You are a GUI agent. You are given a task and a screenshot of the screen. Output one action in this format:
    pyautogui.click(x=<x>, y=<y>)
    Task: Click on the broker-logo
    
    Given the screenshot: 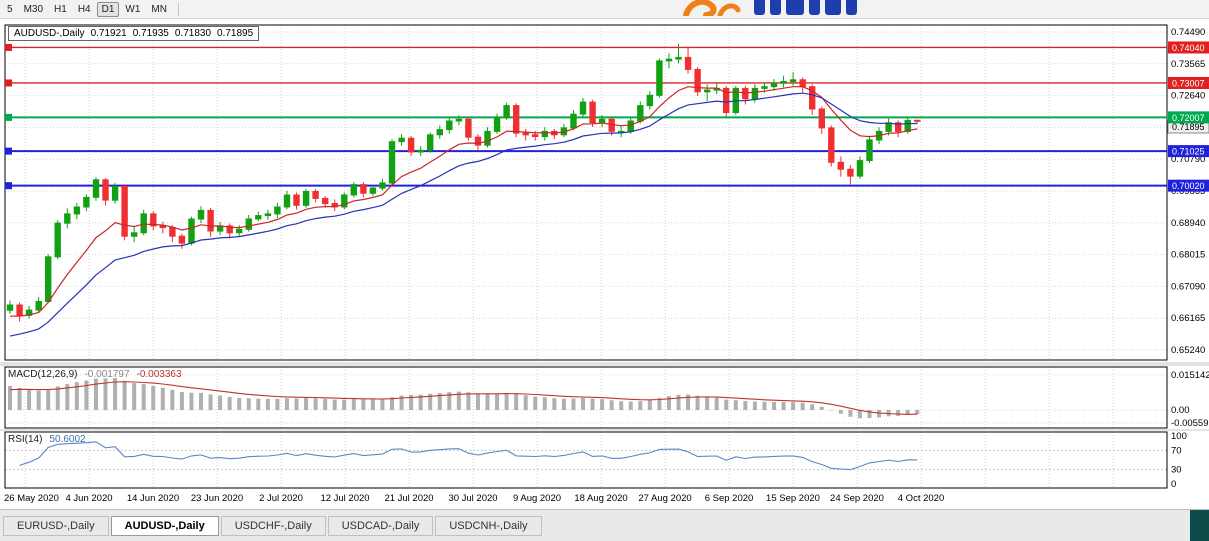 What is the action you would take?
    pyautogui.click(x=782, y=8)
    